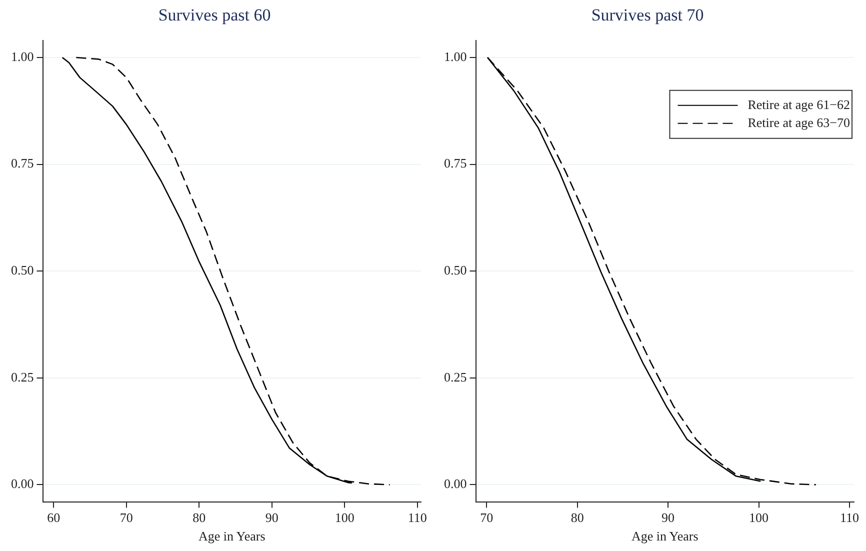 This screenshot has height=551, width=866. Describe the element at coordinates (214, 15) in the screenshot. I see `chart-title: Survives past 60` at that location.